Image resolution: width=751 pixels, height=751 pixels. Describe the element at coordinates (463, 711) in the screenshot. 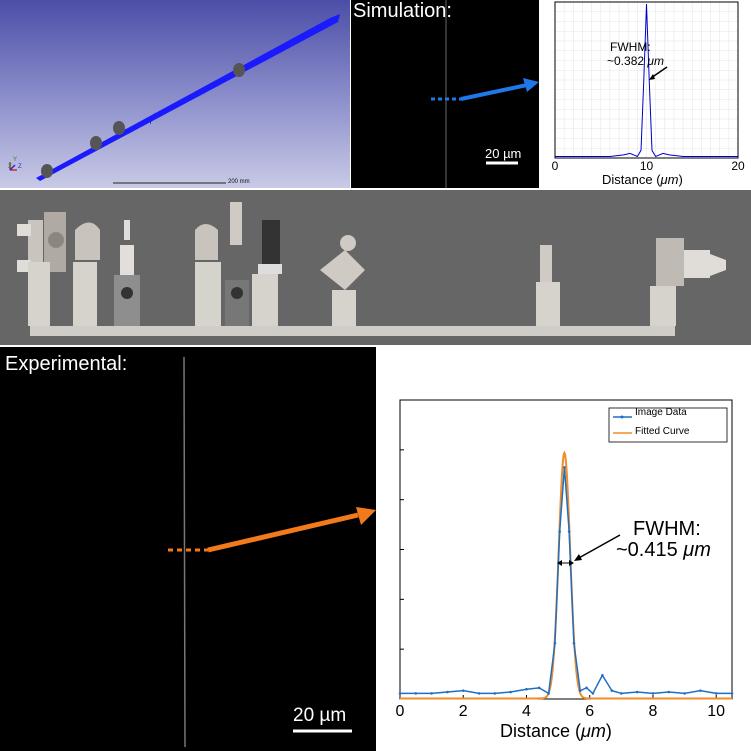

I see `x-tick-label: 2` at that location.